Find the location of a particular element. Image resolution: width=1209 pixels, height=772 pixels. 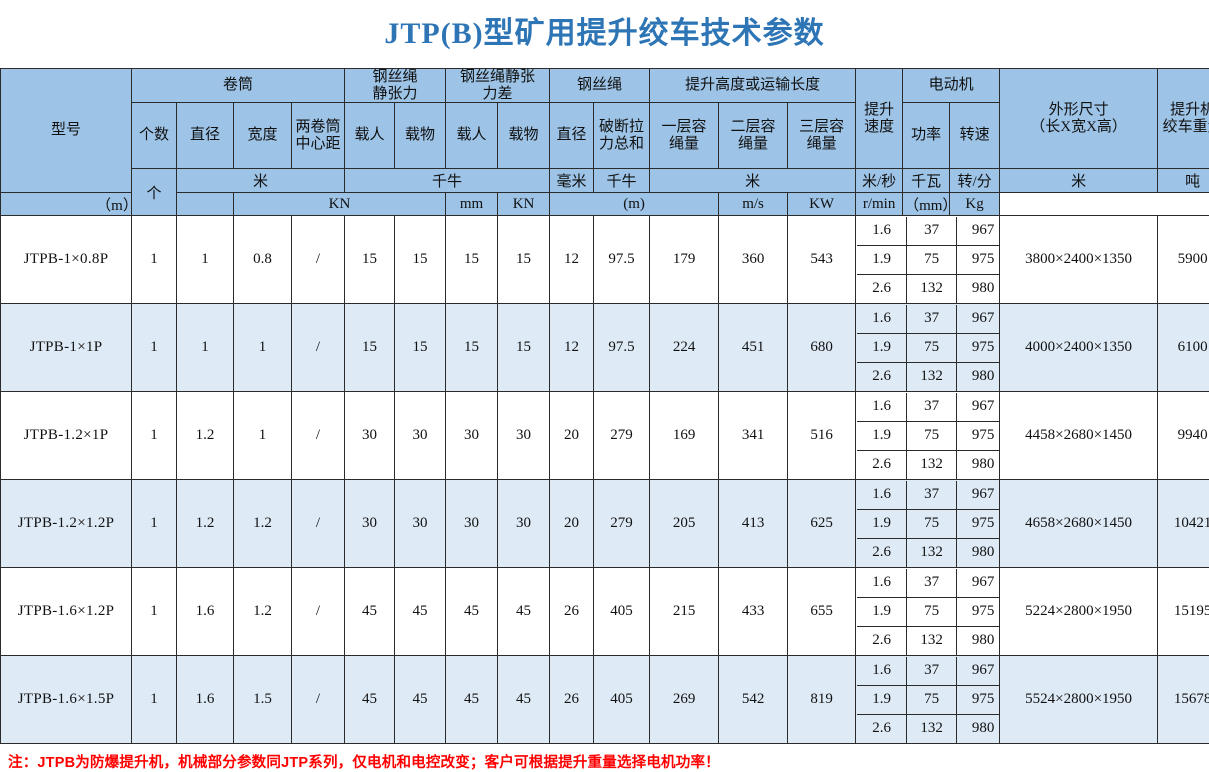

cell-drum-diameter: 1 is located at coordinates (205, 259).